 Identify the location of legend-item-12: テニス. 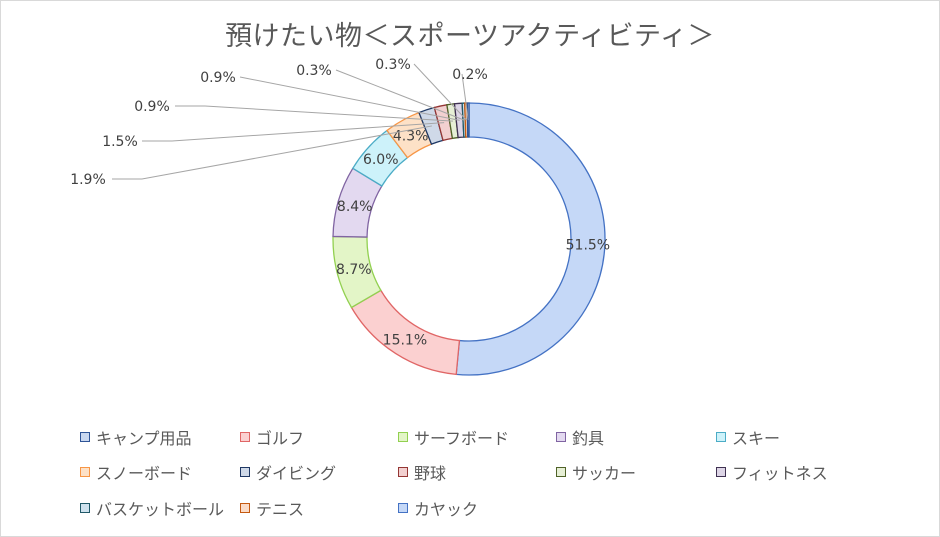
(272, 508).